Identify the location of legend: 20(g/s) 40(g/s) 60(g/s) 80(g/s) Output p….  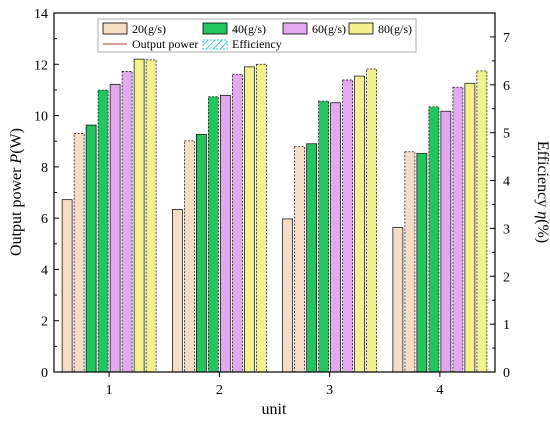
(257, 35).